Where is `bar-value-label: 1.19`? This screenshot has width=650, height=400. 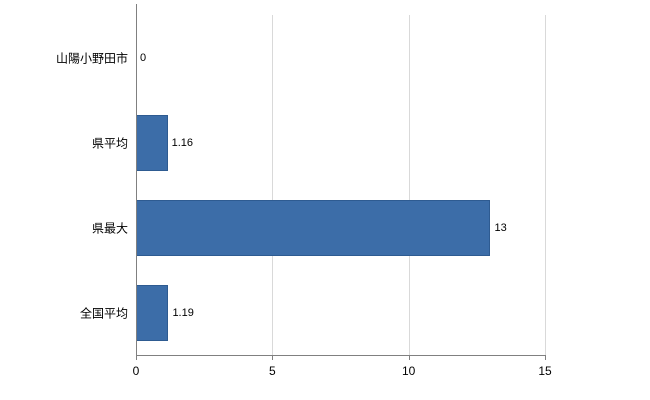
bar-value-label: 1.19 is located at coordinates (183, 312).